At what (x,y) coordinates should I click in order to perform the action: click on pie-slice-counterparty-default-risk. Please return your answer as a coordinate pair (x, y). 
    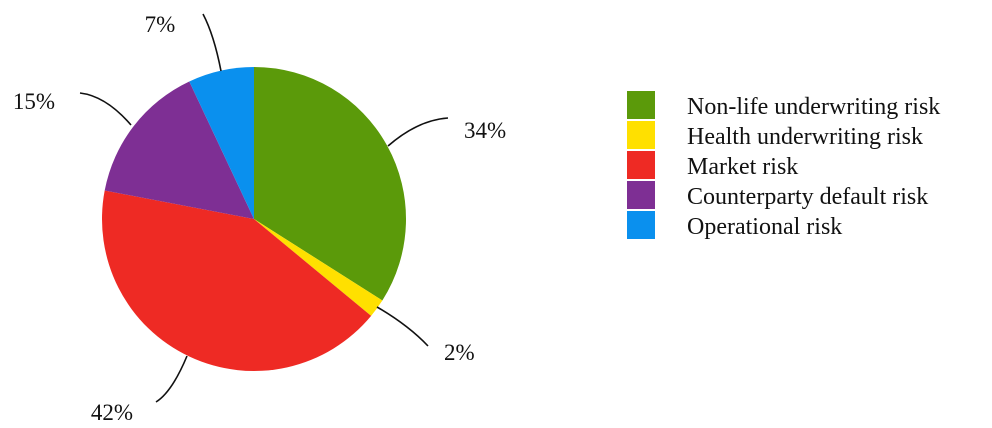
    Looking at the image, I should click on (179, 150).